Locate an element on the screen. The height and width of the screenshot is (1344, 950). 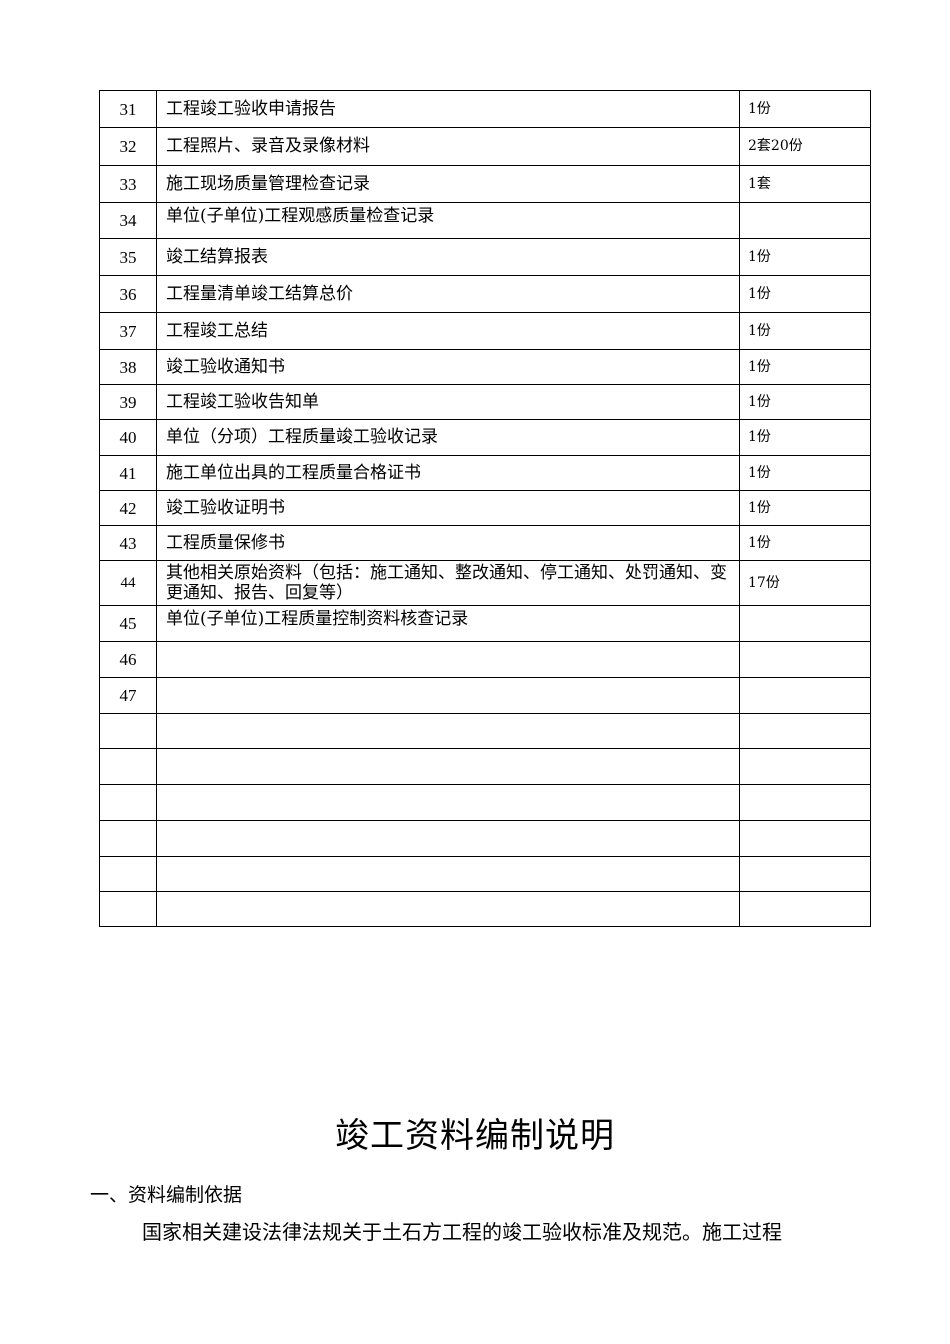
item-name-cell: 施工现场质量管理检查记录 is located at coordinates (448, 184).